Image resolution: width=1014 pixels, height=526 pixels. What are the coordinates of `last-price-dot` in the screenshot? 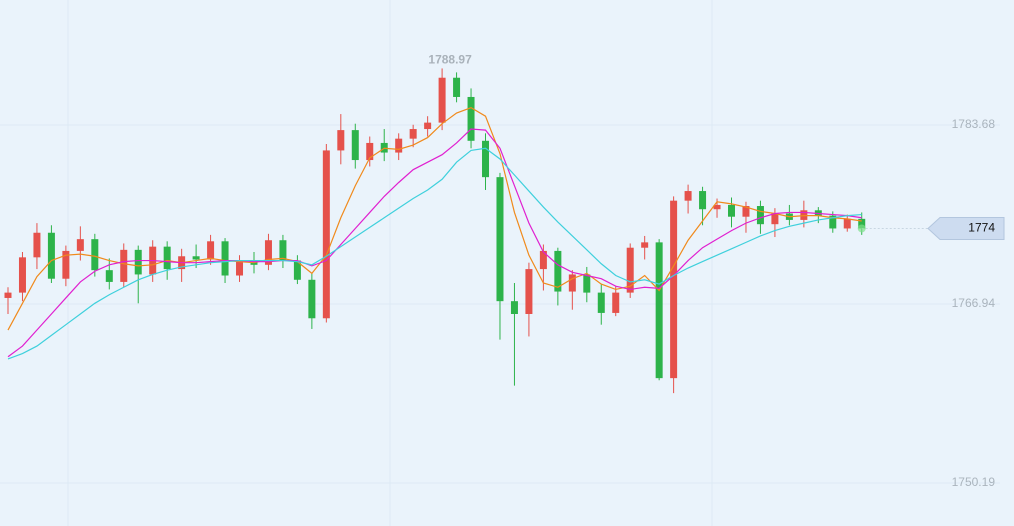 It's located at (861, 228).